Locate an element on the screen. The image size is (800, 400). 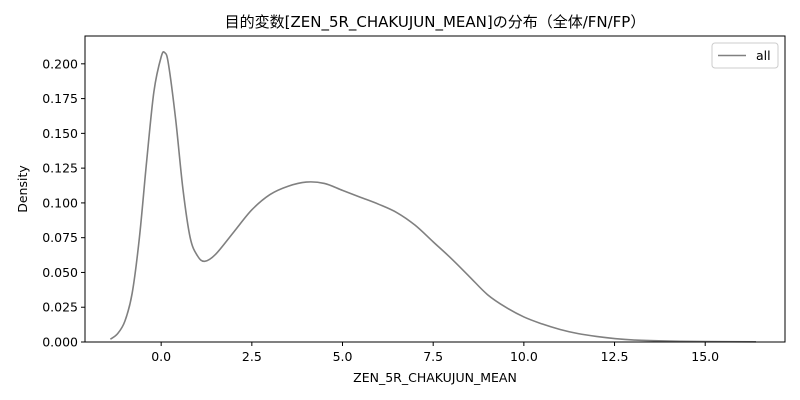
x-axis-label: ZEN_5R_CHAKUJUN_MEAN is located at coordinates (435, 377).